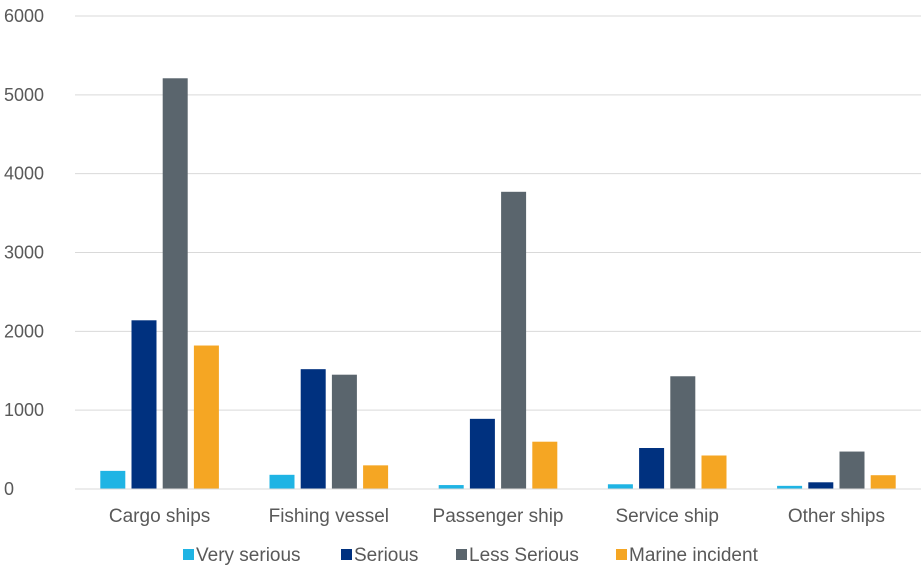  Describe the element at coordinates (694, 555) in the screenshot. I see `legend-label: Marine incident` at that location.